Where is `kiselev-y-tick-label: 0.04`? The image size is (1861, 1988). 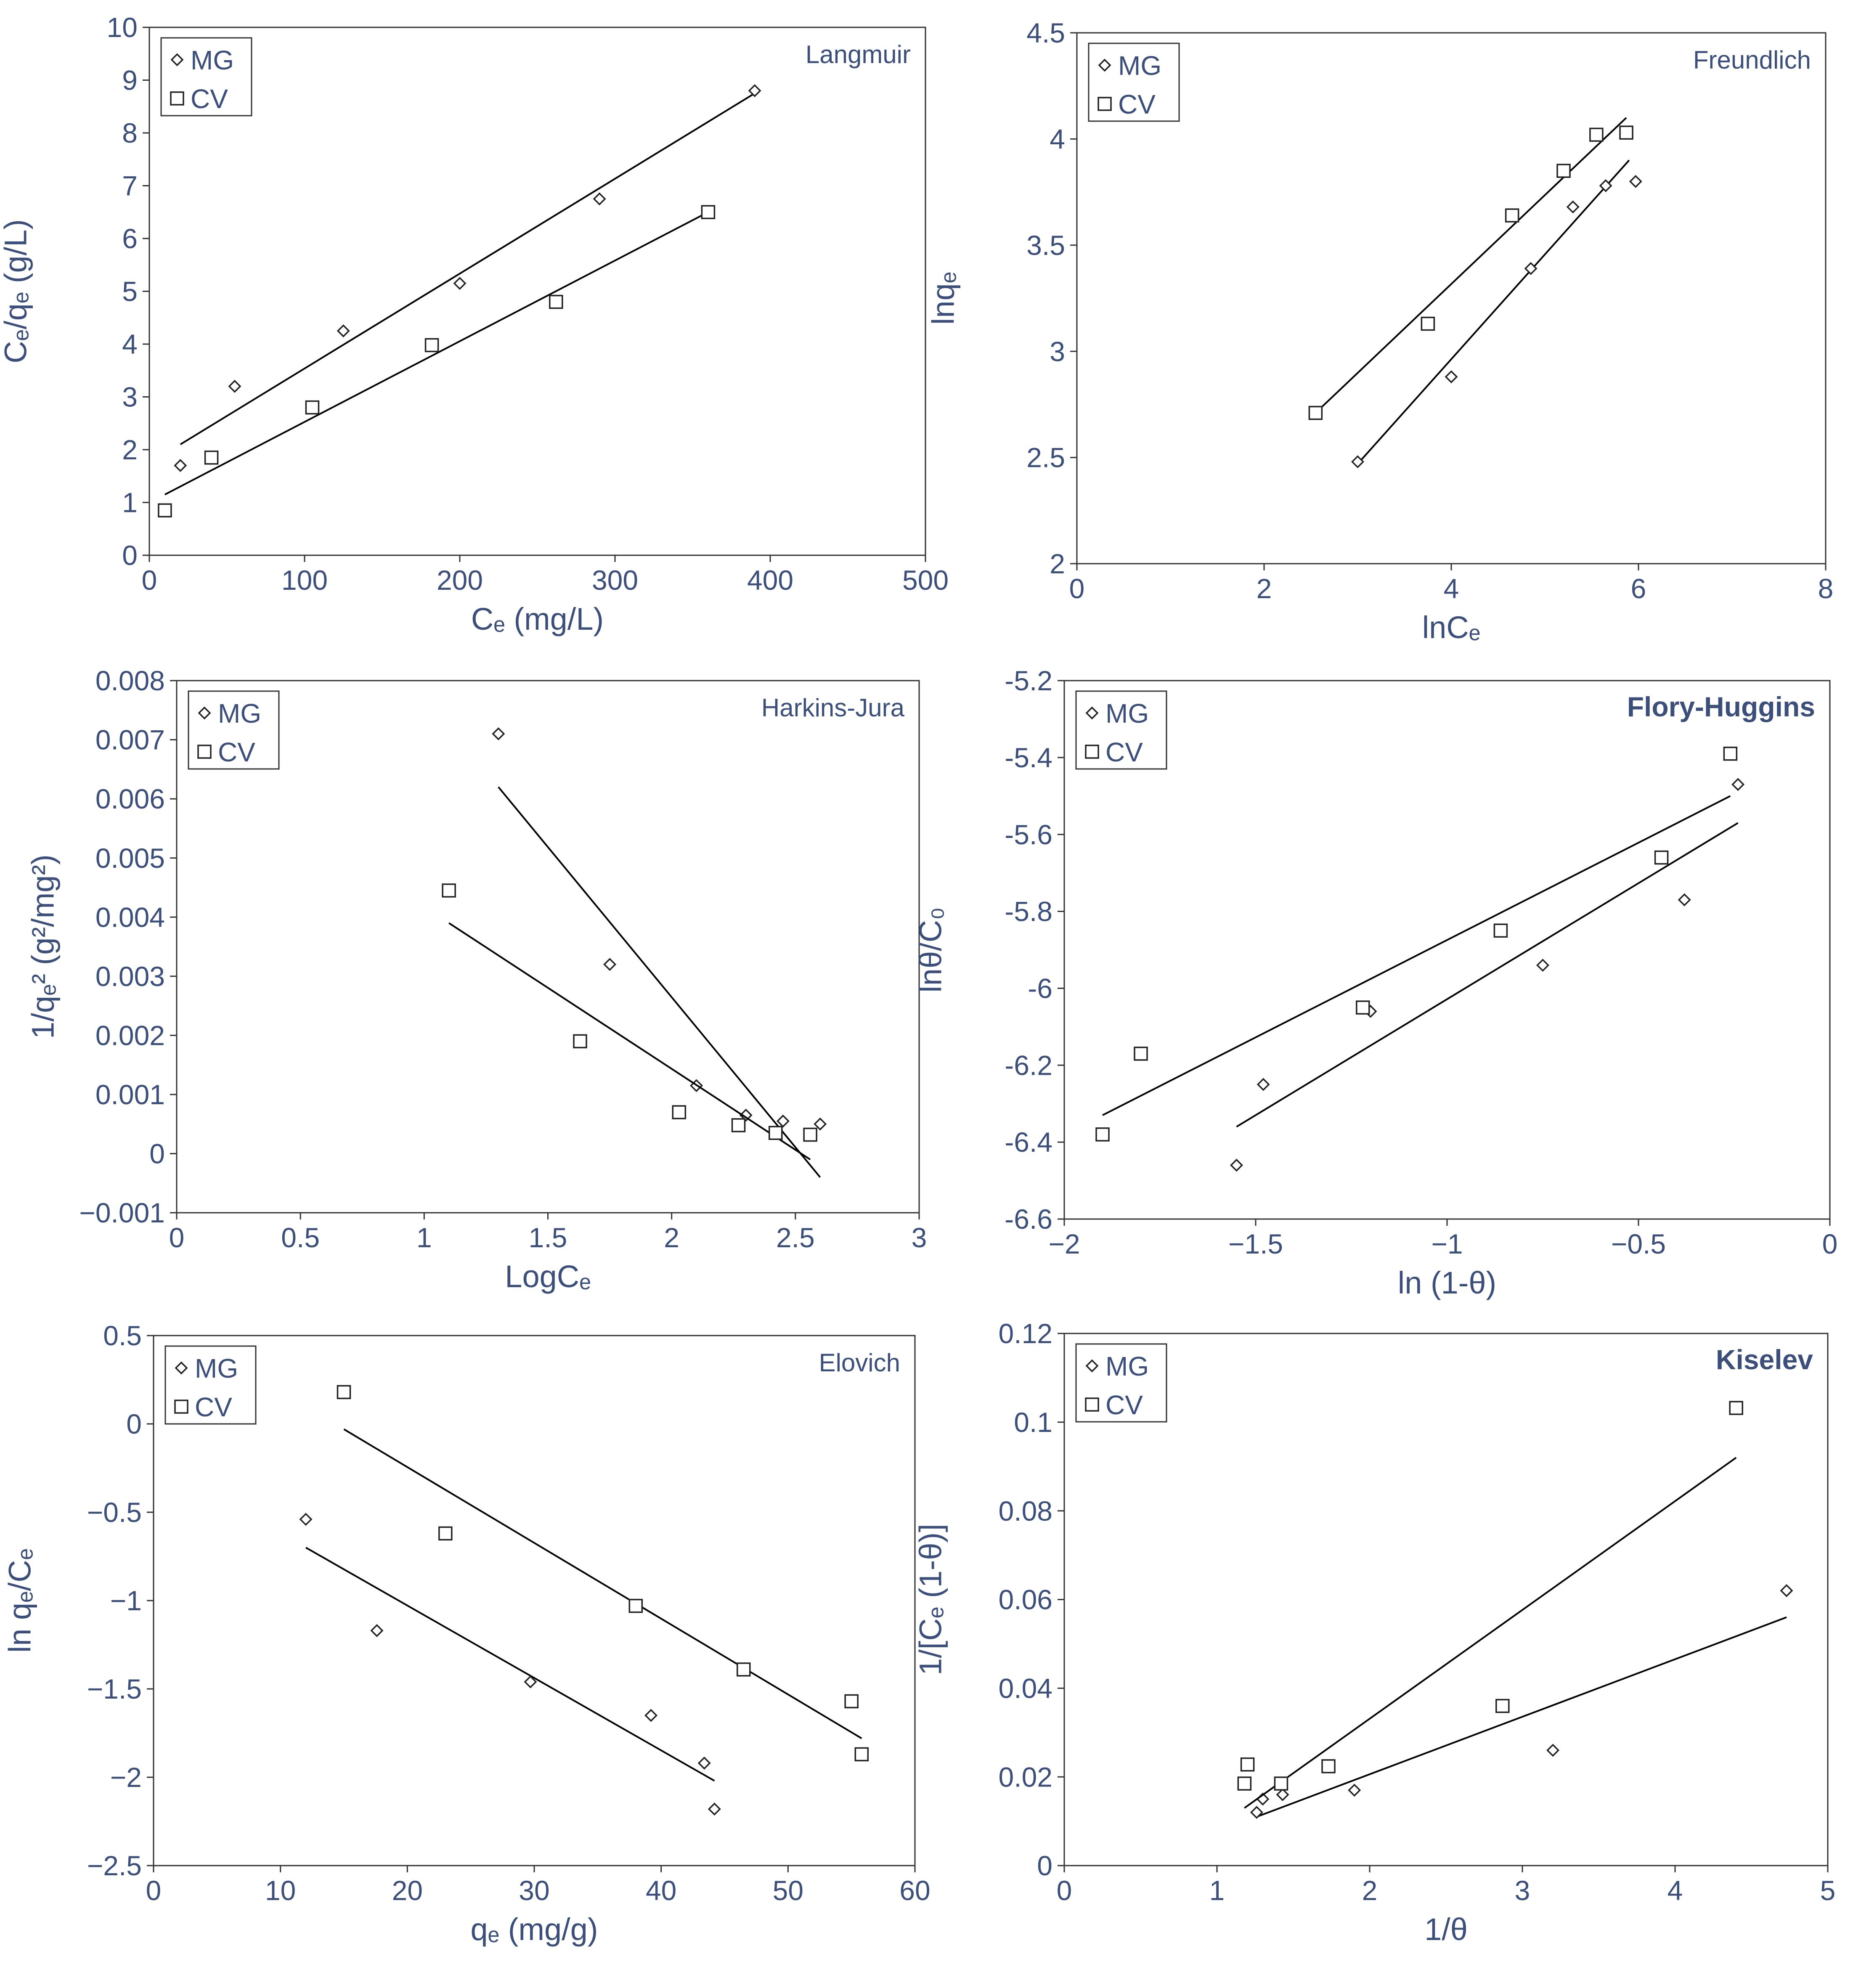 kiselev-y-tick-label: 0.04 is located at coordinates (1025, 1688).